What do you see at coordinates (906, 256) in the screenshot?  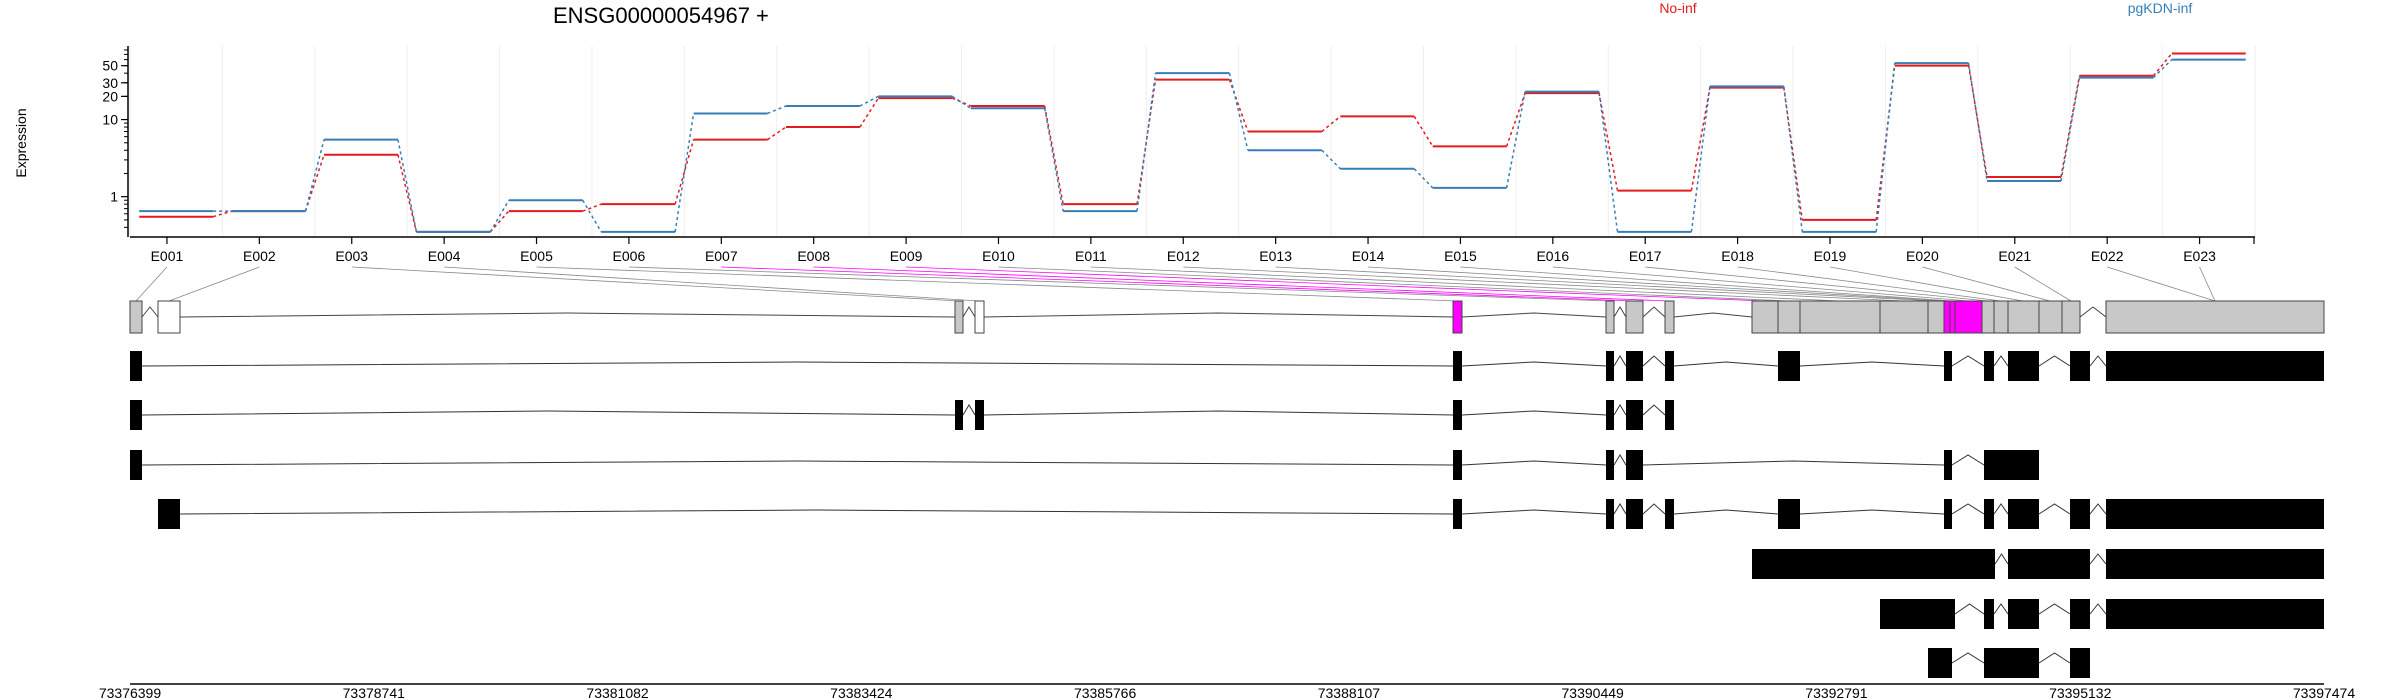 I see `x-tick-label: E009` at bounding box center [906, 256].